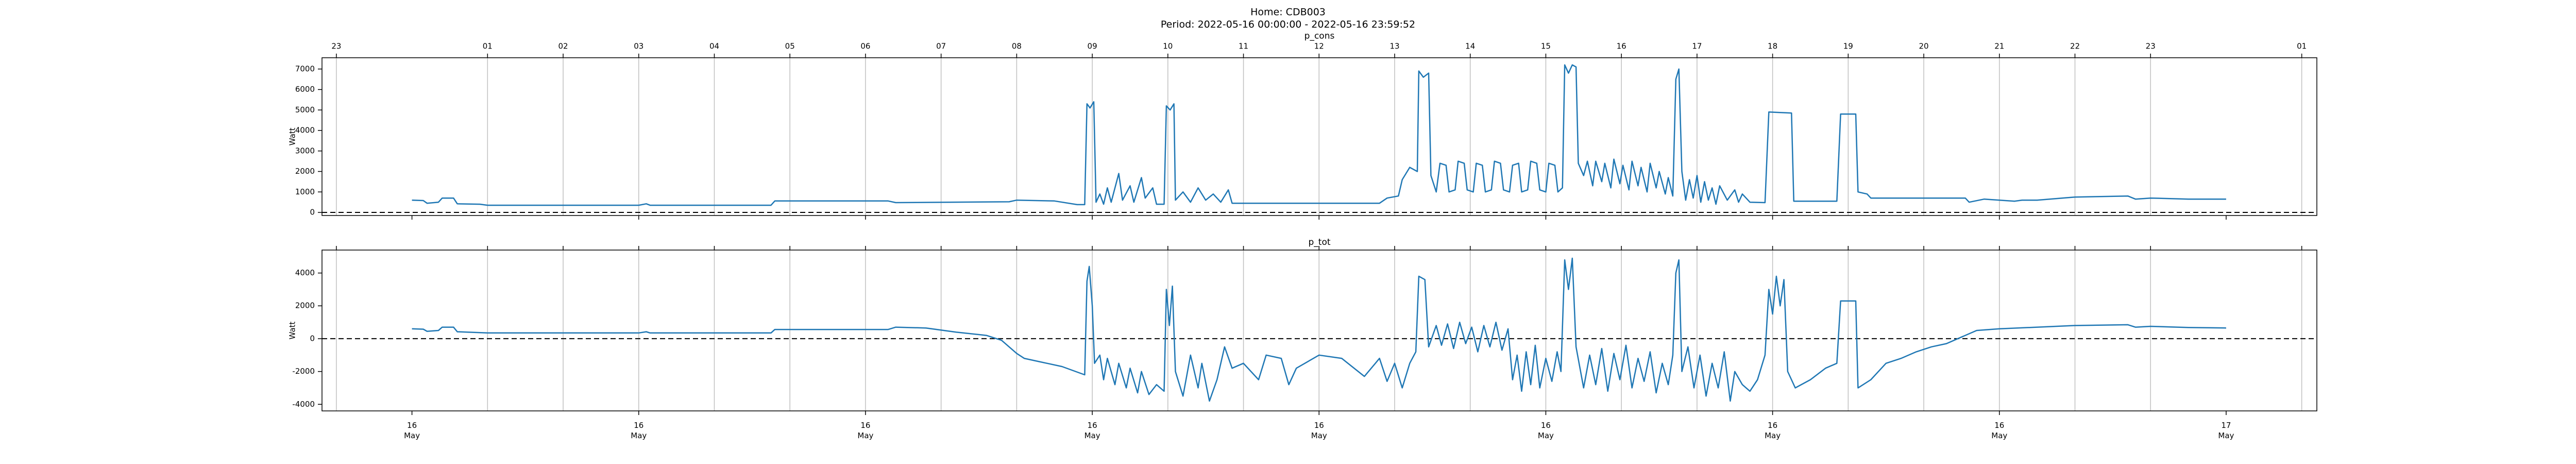  What do you see at coordinates (1017, 46) in the screenshot?
I see `x2-tick-label: 08` at bounding box center [1017, 46].